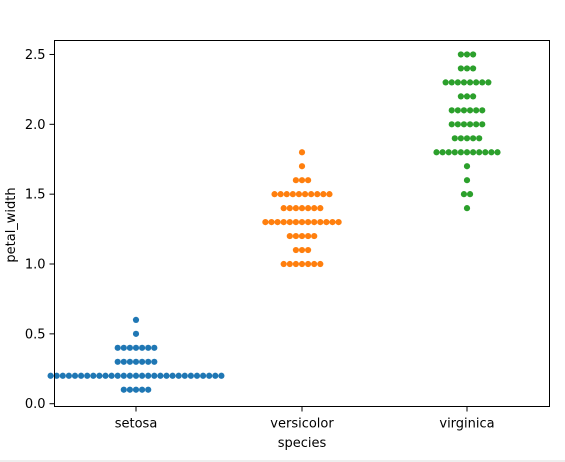  What do you see at coordinates (136, 424) in the screenshot?
I see `x-tick-label-setosa: setosa` at bounding box center [136, 424].